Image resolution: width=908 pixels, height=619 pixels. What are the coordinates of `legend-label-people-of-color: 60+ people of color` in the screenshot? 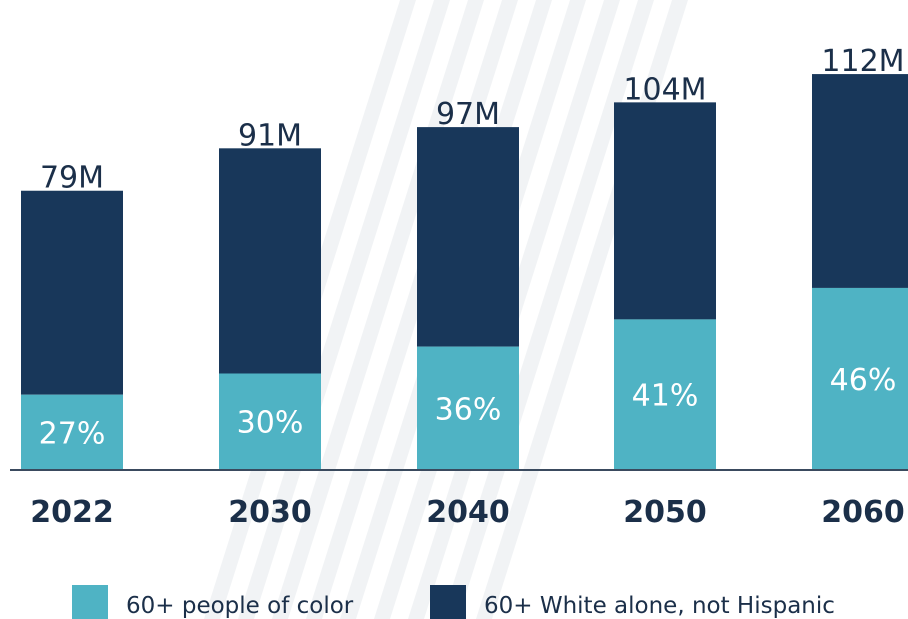 It's located at (240, 606).